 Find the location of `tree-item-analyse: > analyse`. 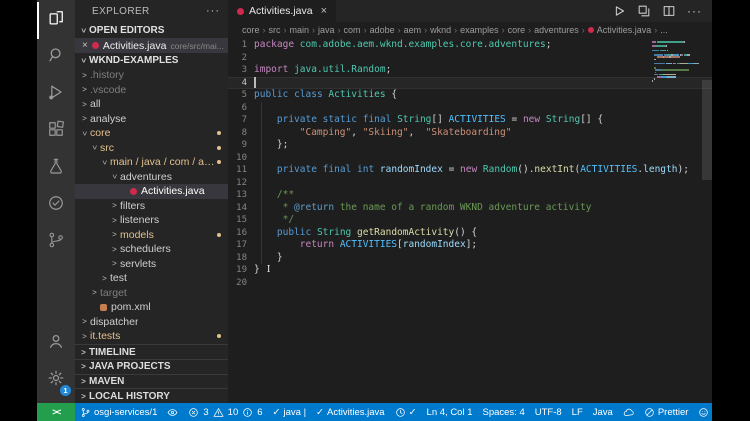

tree-item-analyse: > analyse is located at coordinates (151, 119).